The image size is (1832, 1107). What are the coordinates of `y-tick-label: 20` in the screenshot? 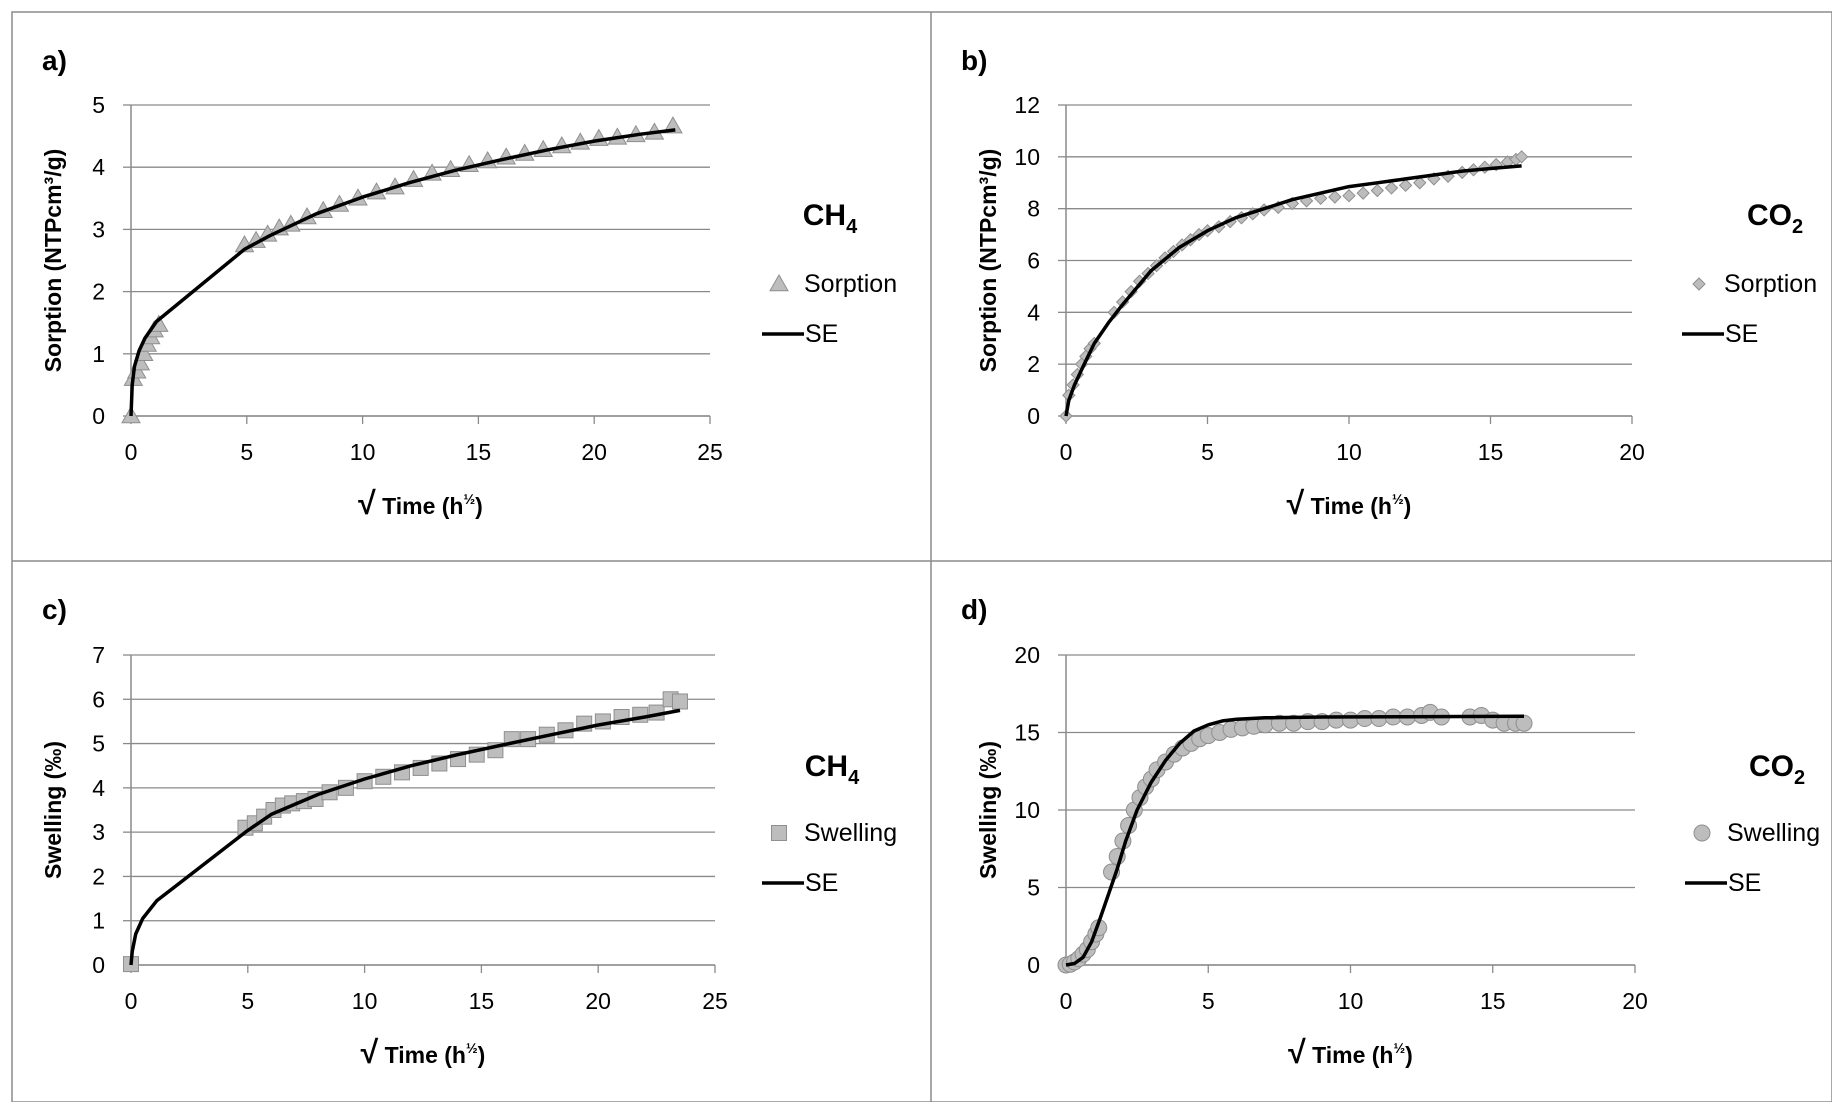 It's located at (1027, 655).